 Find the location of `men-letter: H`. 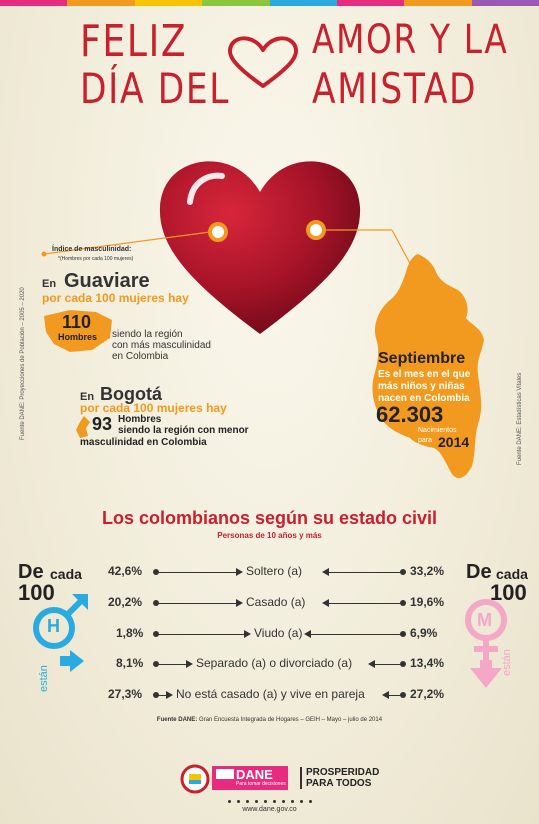

men-letter: H is located at coordinates (53, 626).